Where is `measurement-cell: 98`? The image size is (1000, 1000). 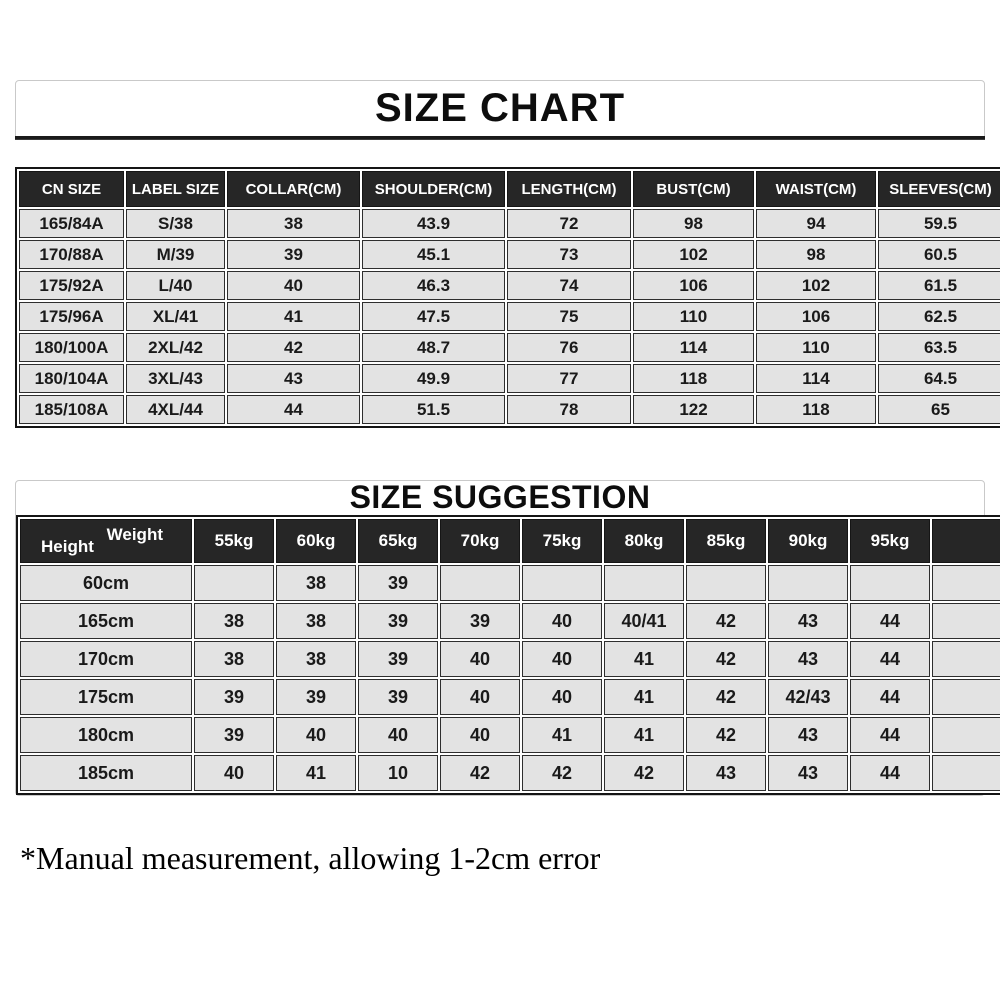
measurement-cell: 98 is located at coordinates (693, 223).